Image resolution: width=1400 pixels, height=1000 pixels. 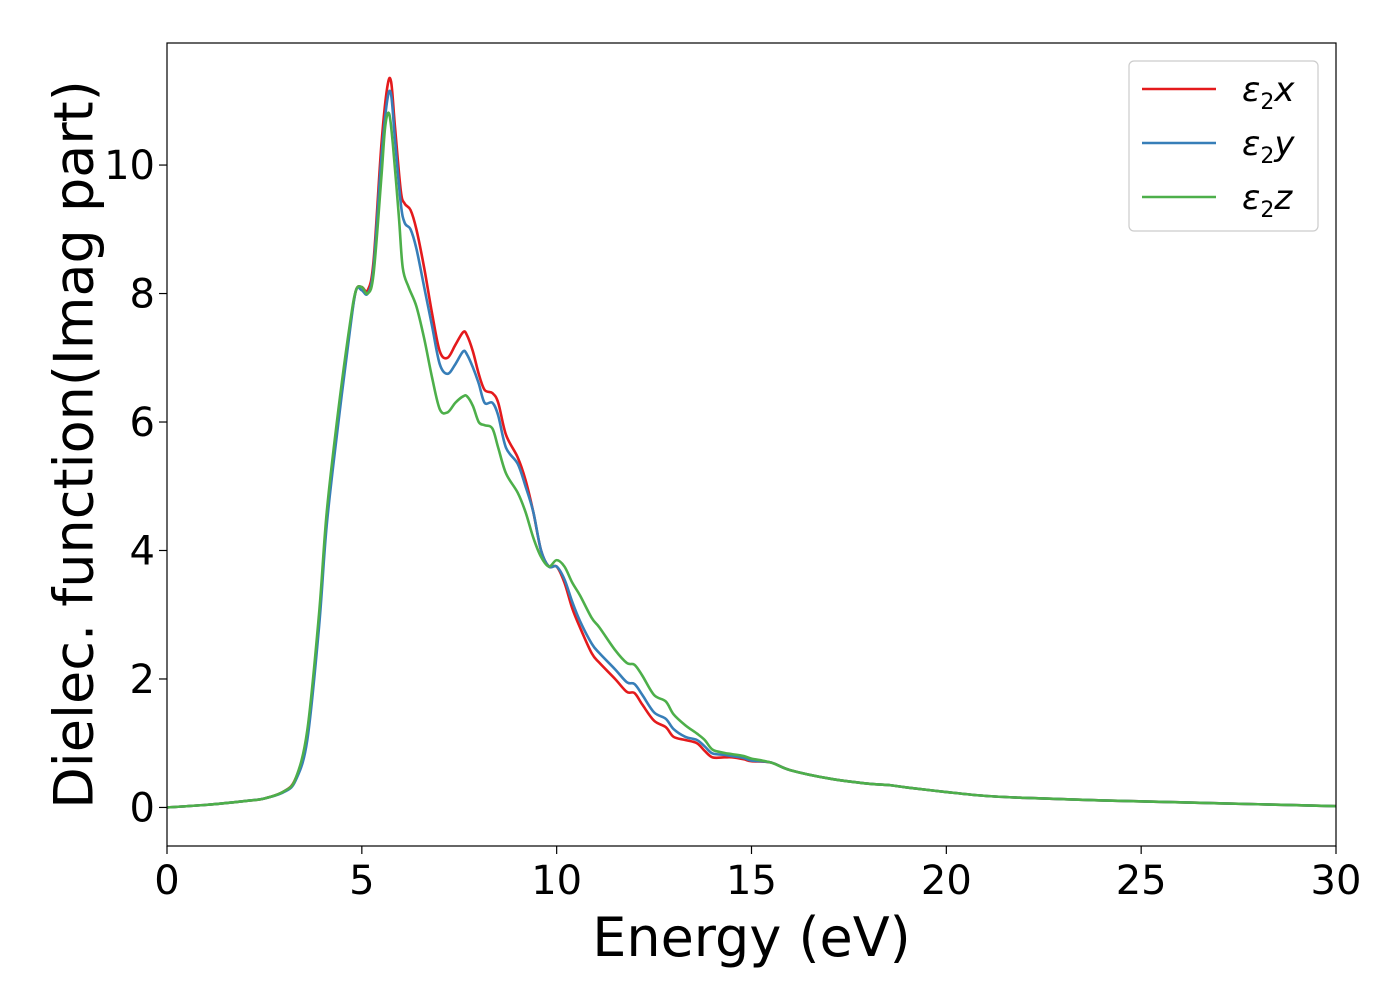 I want to click on x-tick-label: 0, so click(x=166, y=881).